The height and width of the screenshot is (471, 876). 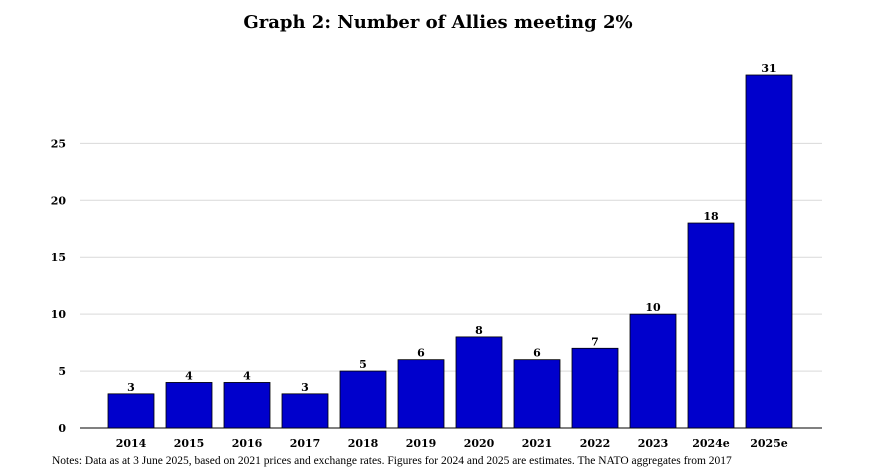 What do you see at coordinates (537, 443) in the screenshot?
I see `x-tick-label-2021: 2021` at bounding box center [537, 443].